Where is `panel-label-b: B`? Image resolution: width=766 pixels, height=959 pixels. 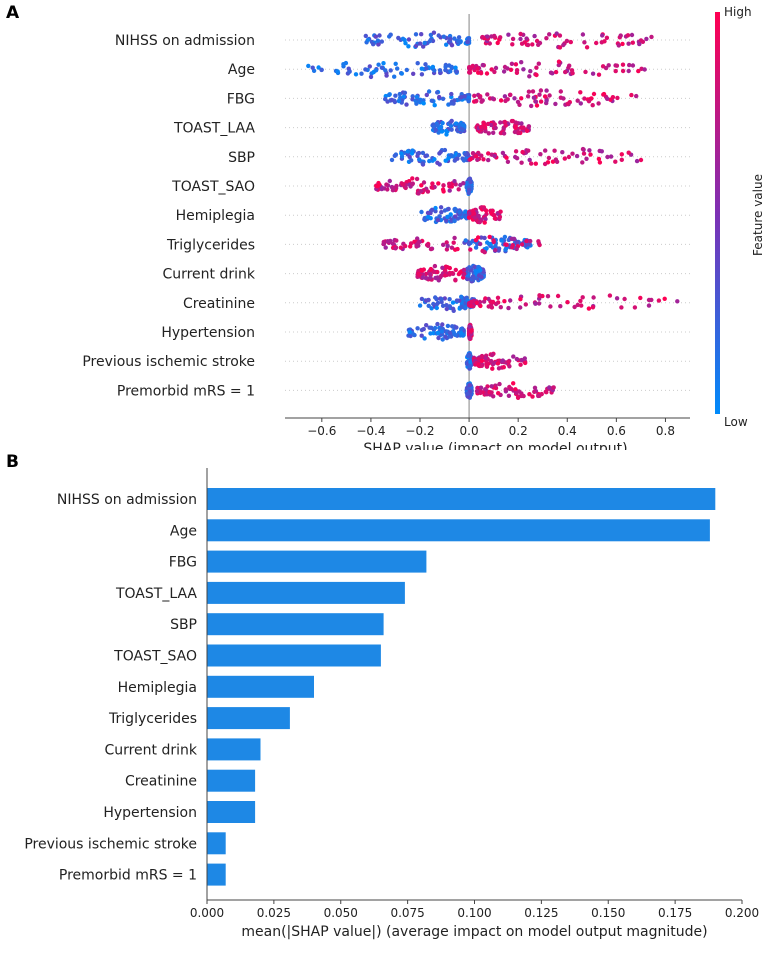 panel-label-b: B is located at coordinates (12, 462).